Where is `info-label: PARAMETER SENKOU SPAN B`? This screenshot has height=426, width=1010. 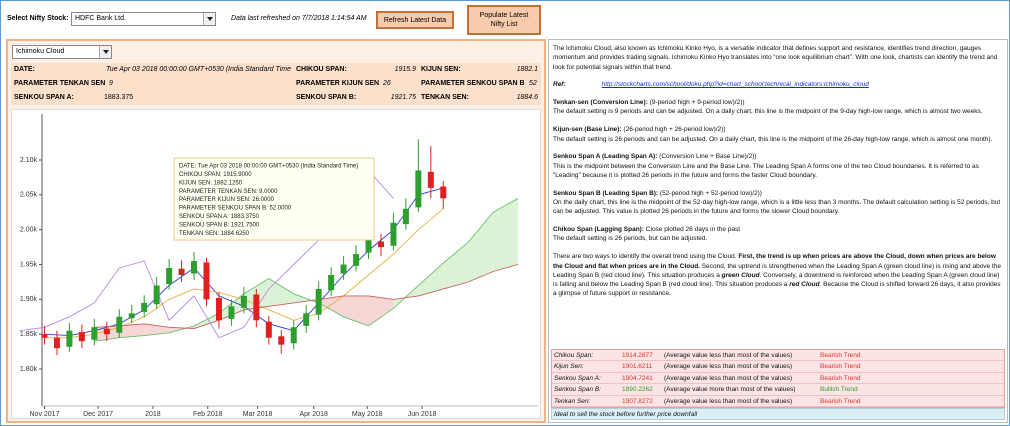
info-label: PARAMETER SENKOU SPAN B is located at coordinates (473, 83).